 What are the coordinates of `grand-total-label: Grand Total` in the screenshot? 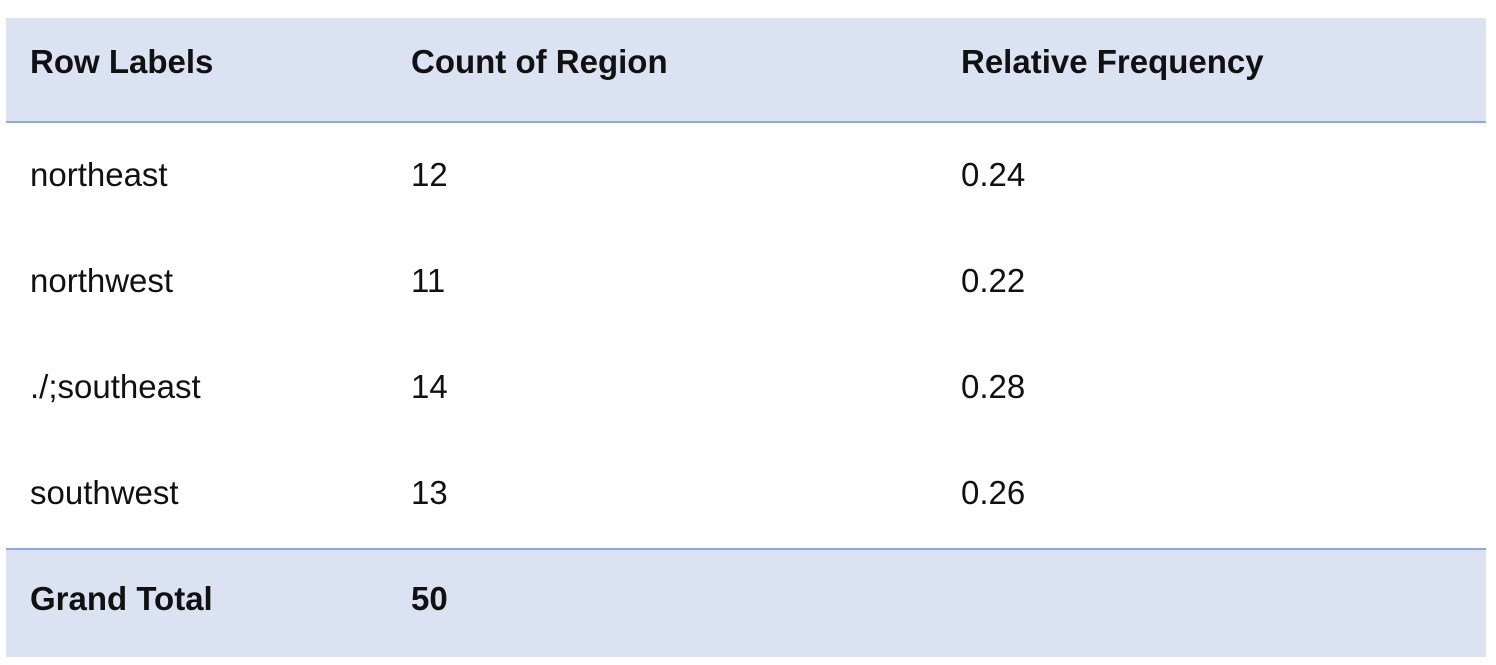 It's located at (121, 598).